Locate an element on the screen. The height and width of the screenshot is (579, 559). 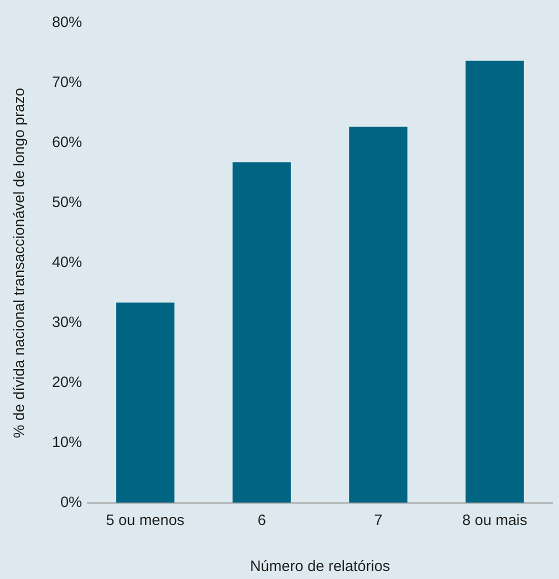
y-tick-label: 60% is located at coordinates (67, 142).